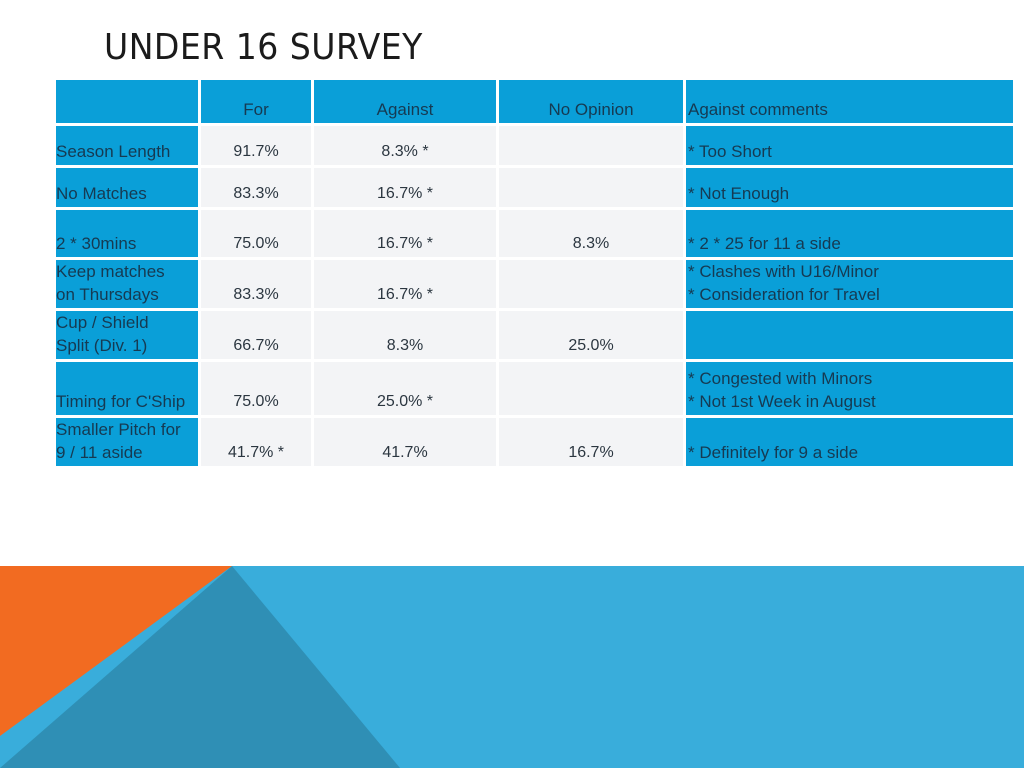 Image resolution: width=1024 pixels, height=768 pixels. What do you see at coordinates (127, 233) in the screenshot?
I see `row-label-cell: 2 * 30mins` at bounding box center [127, 233].